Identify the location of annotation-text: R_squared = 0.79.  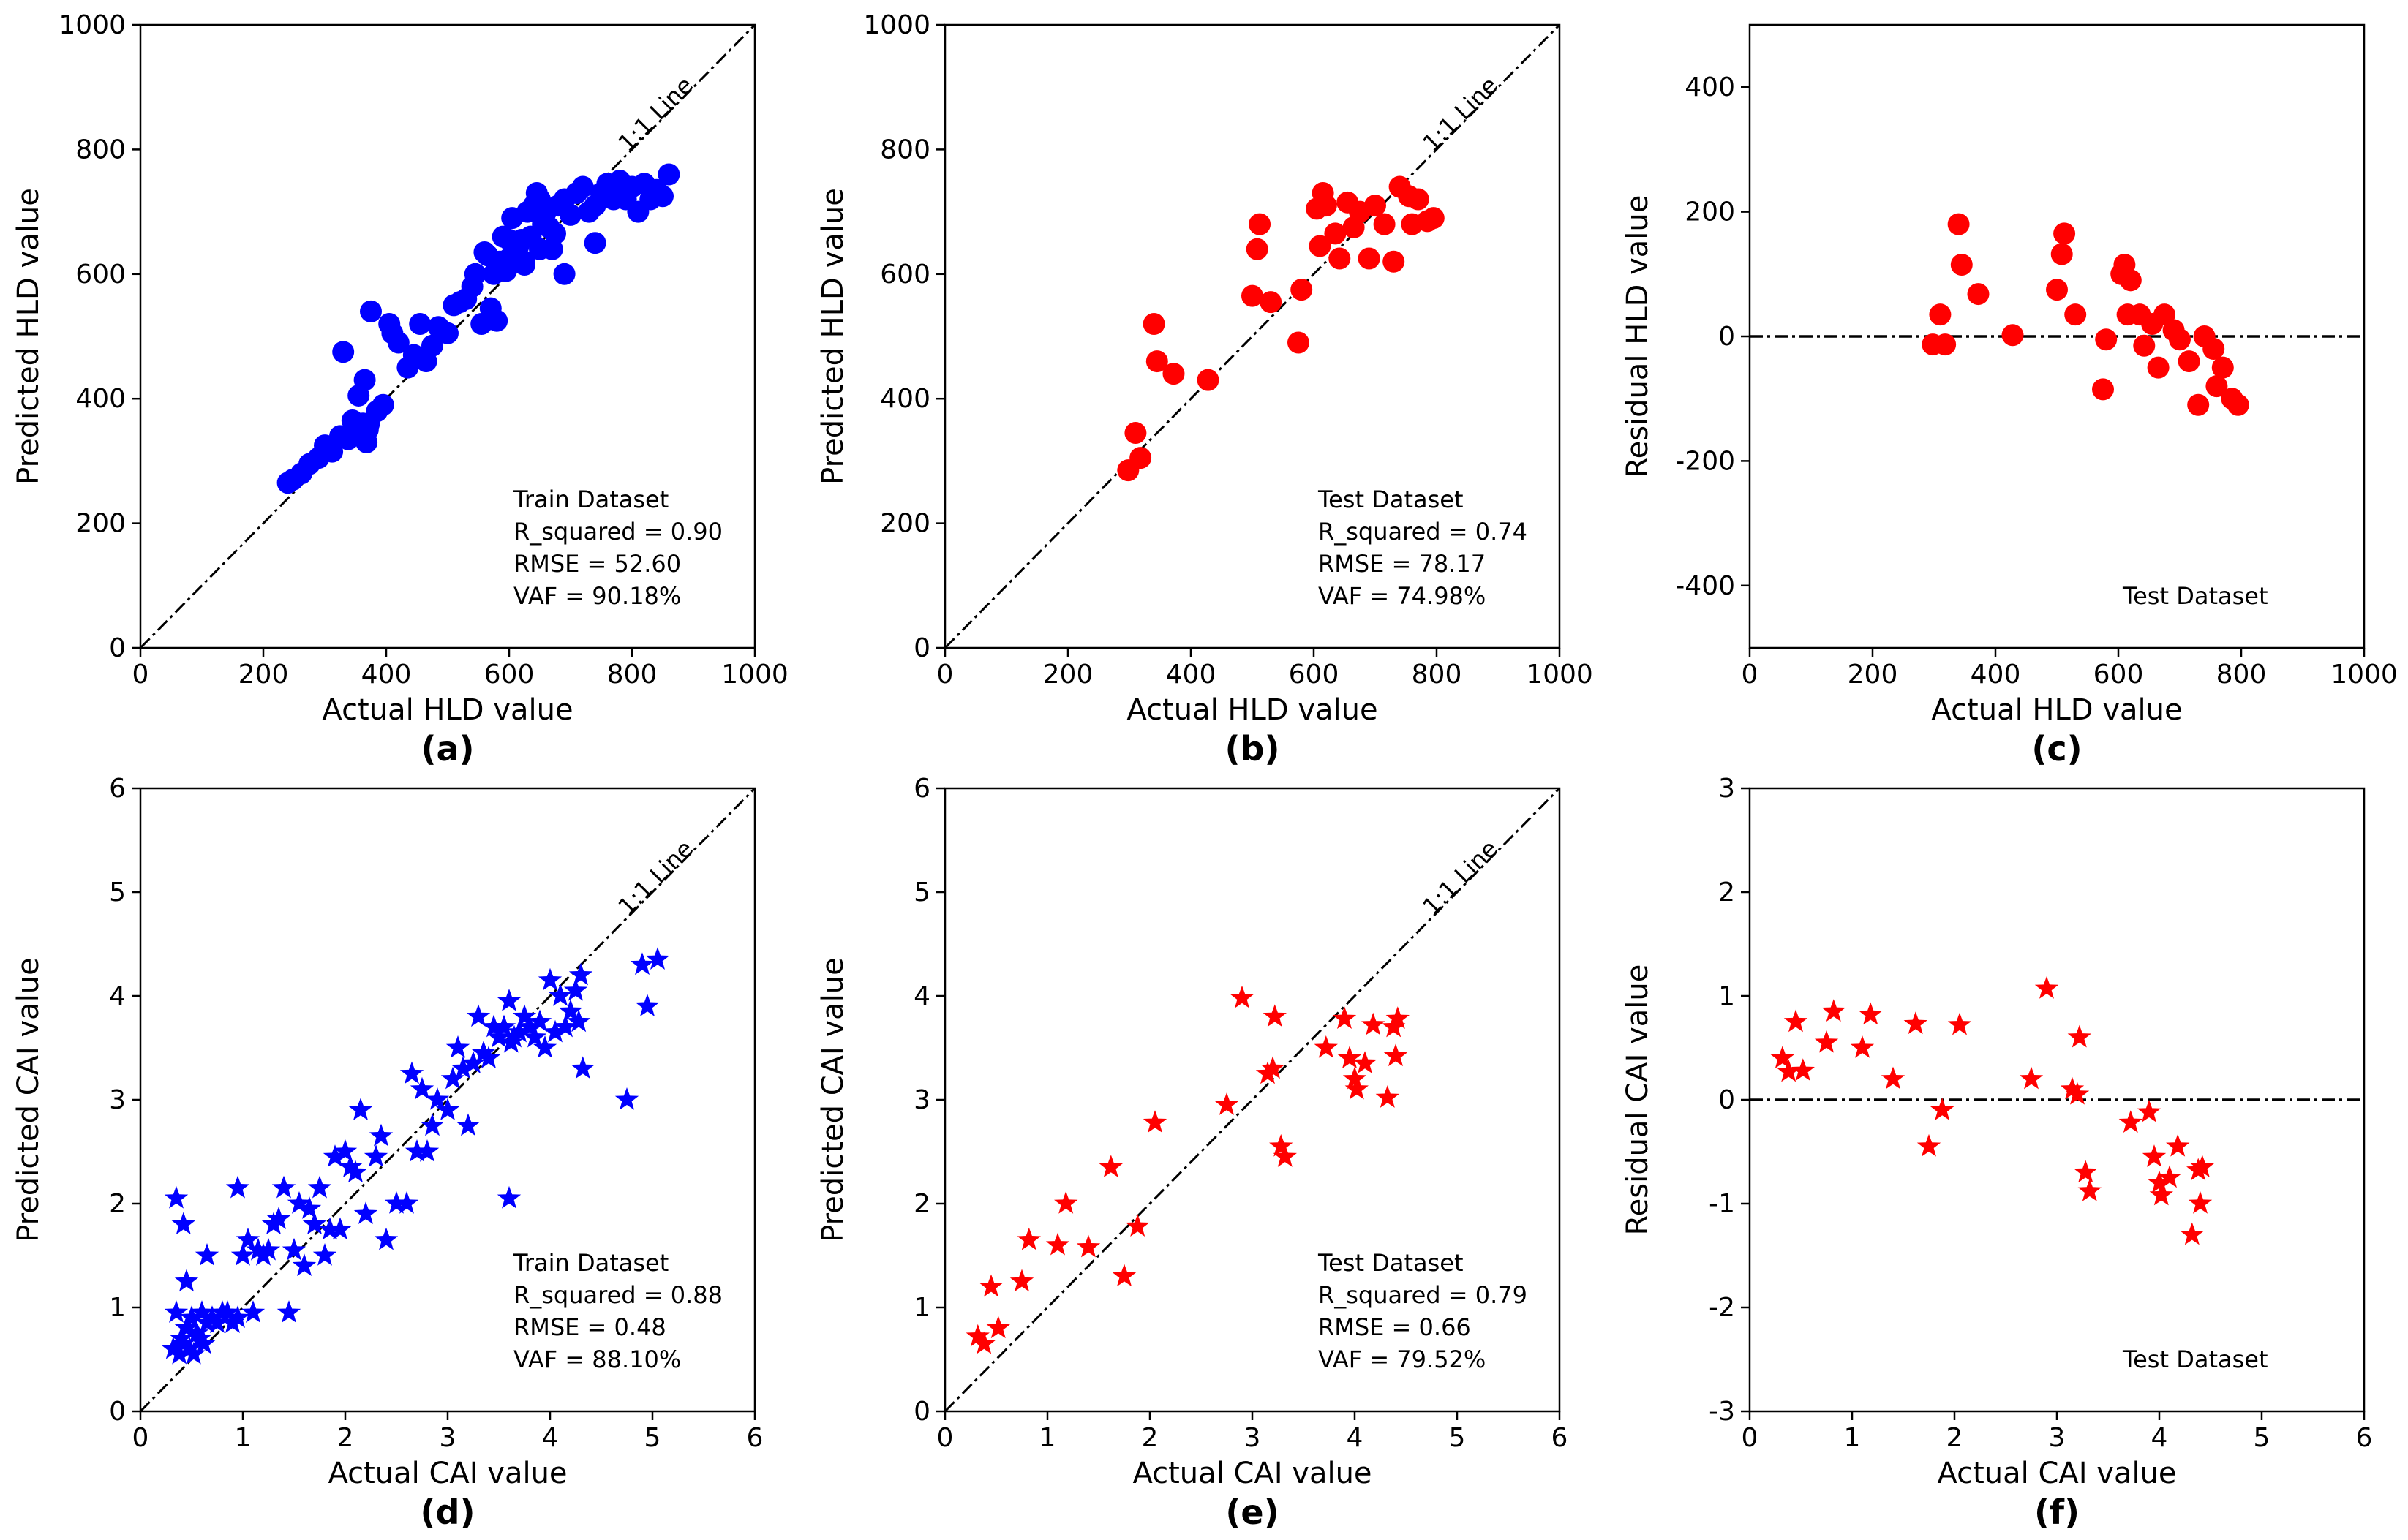
(1422, 1295).